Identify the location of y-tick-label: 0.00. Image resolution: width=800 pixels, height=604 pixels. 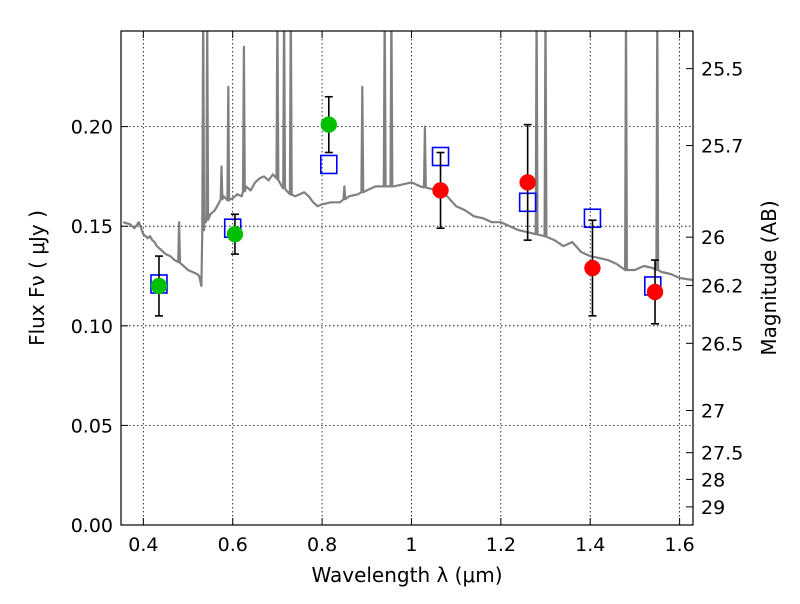
(92, 526).